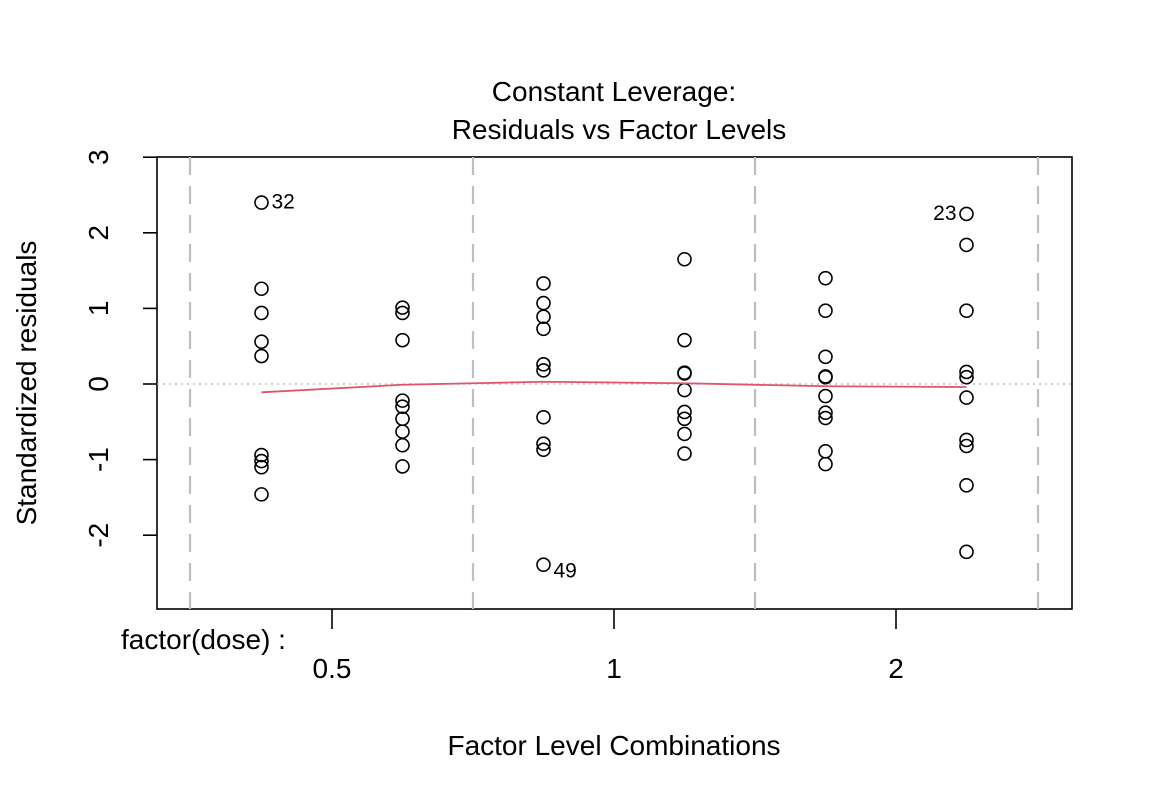  What do you see at coordinates (98, 459) in the screenshot?
I see `y-tick-label-1: -1` at bounding box center [98, 459].